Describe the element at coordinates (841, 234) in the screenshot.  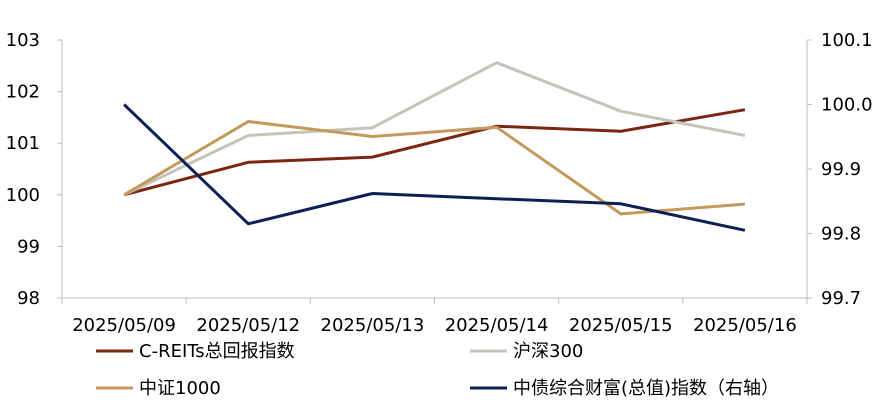
I see `y-right-tick-label: 99.8` at that location.